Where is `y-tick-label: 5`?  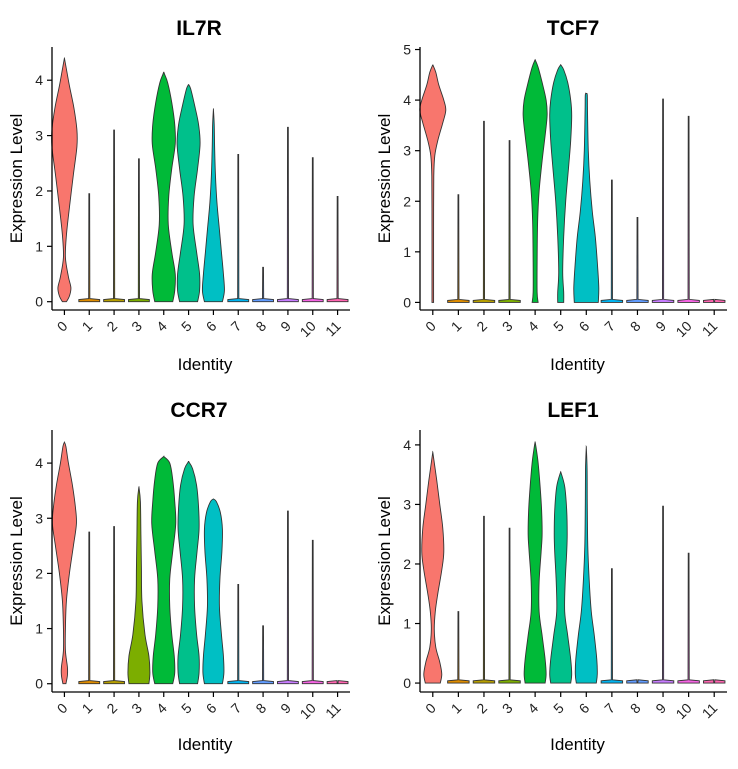 y-tick-label: 5 is located at coordinates (407, 50).